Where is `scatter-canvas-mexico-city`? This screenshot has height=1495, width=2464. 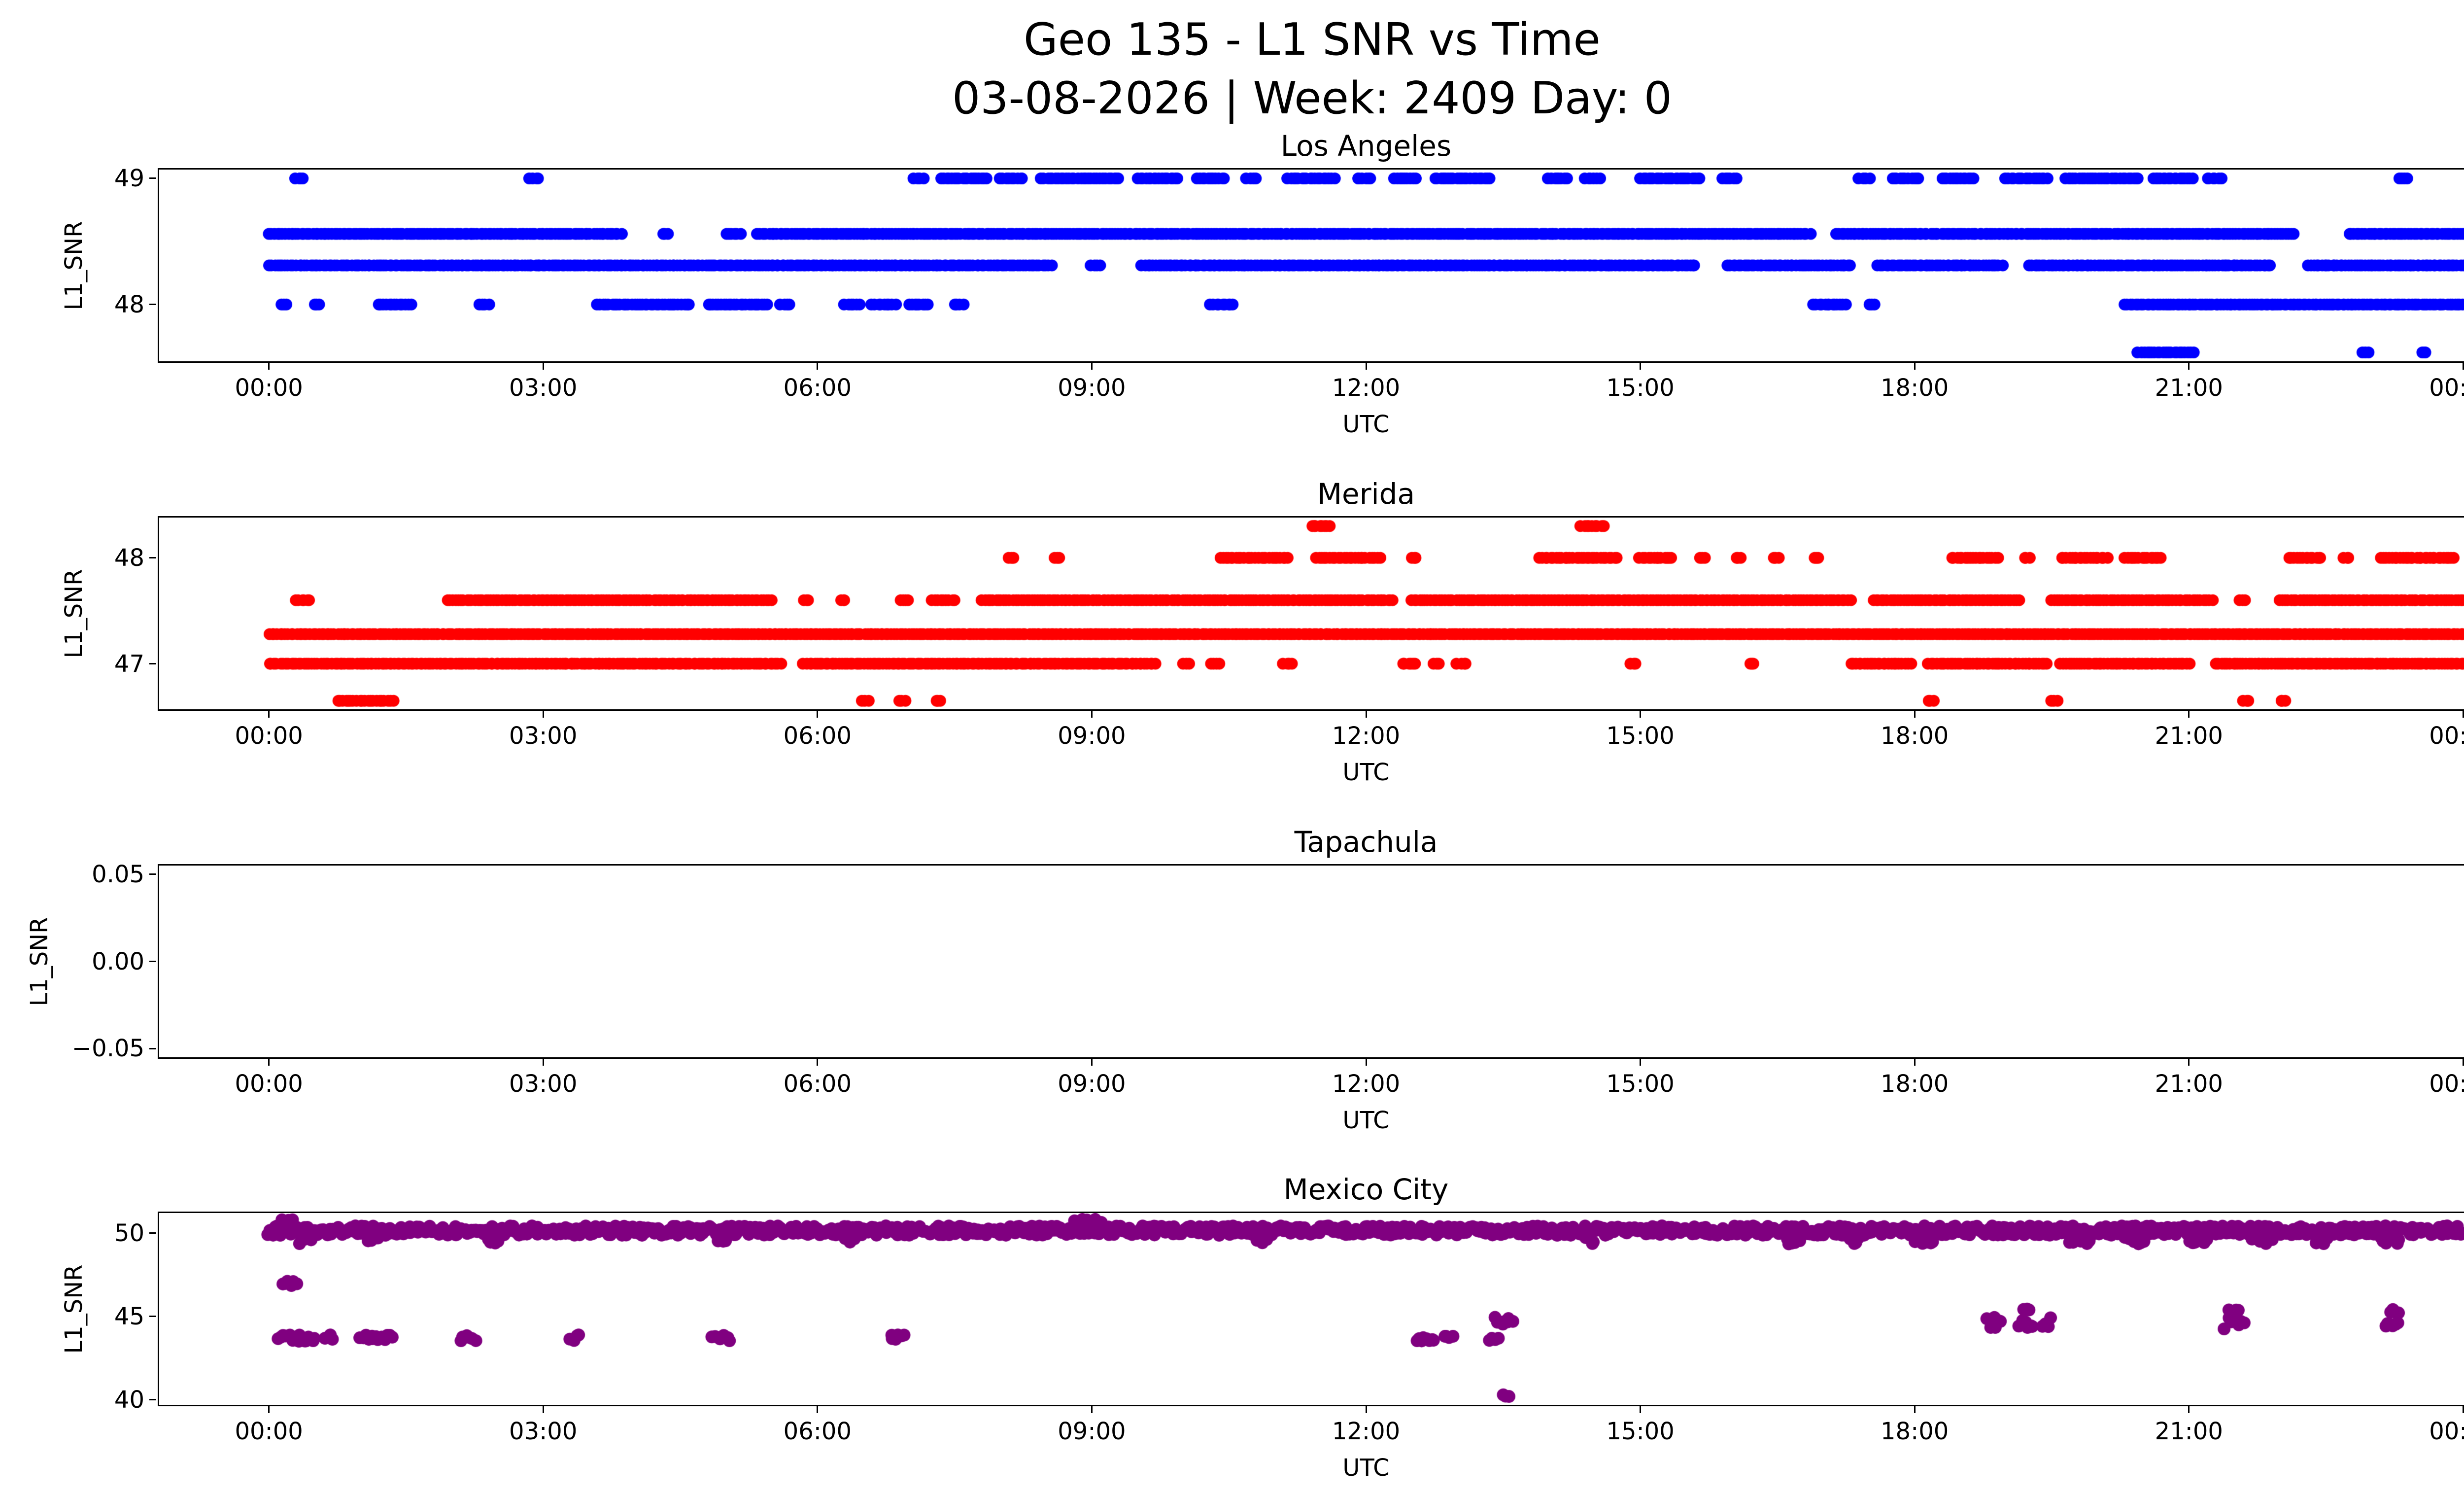
scatter-canvas-mexico-city is located at coordinates (1311, 1309).